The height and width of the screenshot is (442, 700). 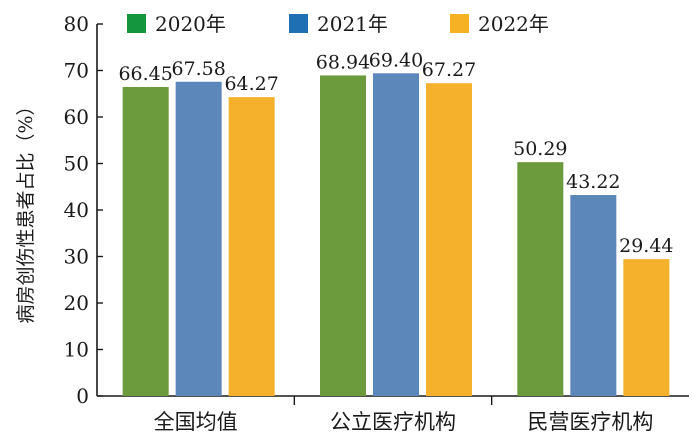 I want to click on chart-legend: 2020年 2021年 2022年, so click(x=338, y=24).